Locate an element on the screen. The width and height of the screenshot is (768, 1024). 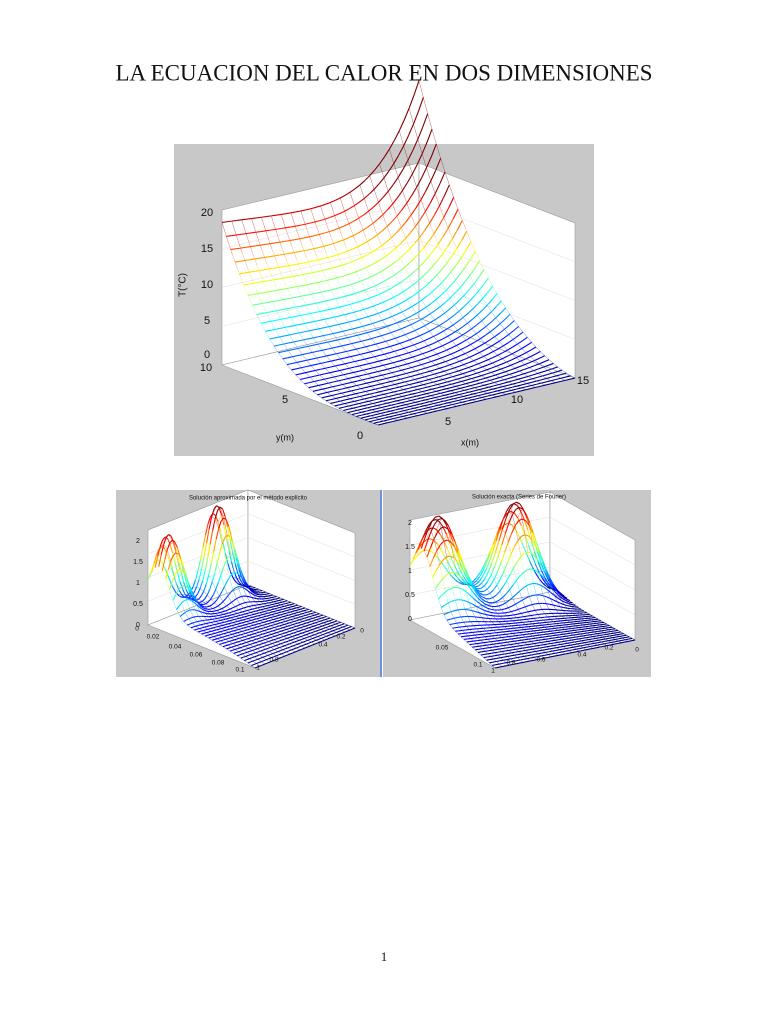
wall-grid is located at coordinates (592, 541).